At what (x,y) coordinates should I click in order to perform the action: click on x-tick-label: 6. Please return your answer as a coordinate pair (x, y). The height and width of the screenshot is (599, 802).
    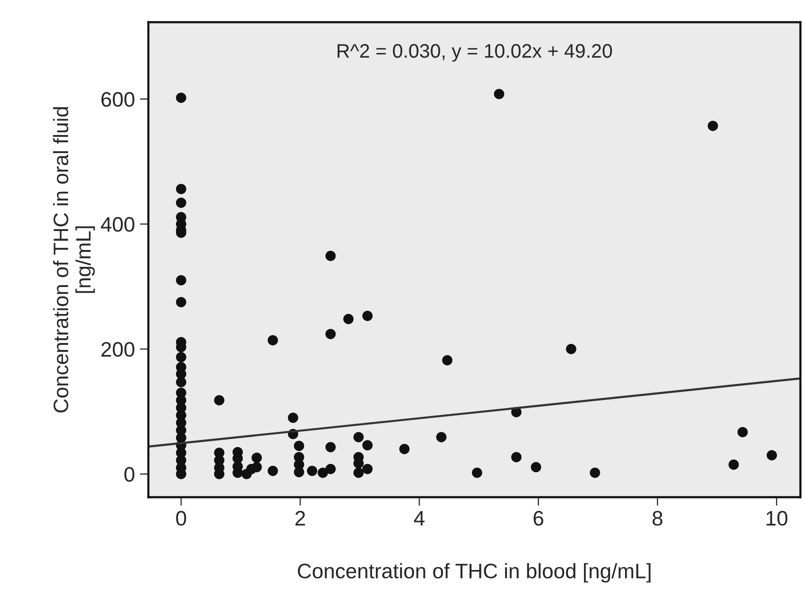
    Looking at the image, I should click on (539, 518).